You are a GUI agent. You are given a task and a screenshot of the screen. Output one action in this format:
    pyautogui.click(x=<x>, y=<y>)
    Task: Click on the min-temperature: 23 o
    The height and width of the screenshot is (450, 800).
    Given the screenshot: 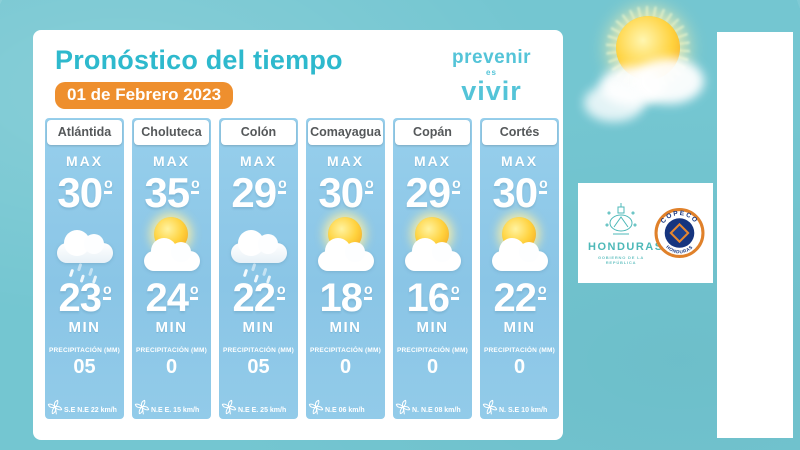 What is the action you would take?
    pyautogui.click(x=84, y=297)
    